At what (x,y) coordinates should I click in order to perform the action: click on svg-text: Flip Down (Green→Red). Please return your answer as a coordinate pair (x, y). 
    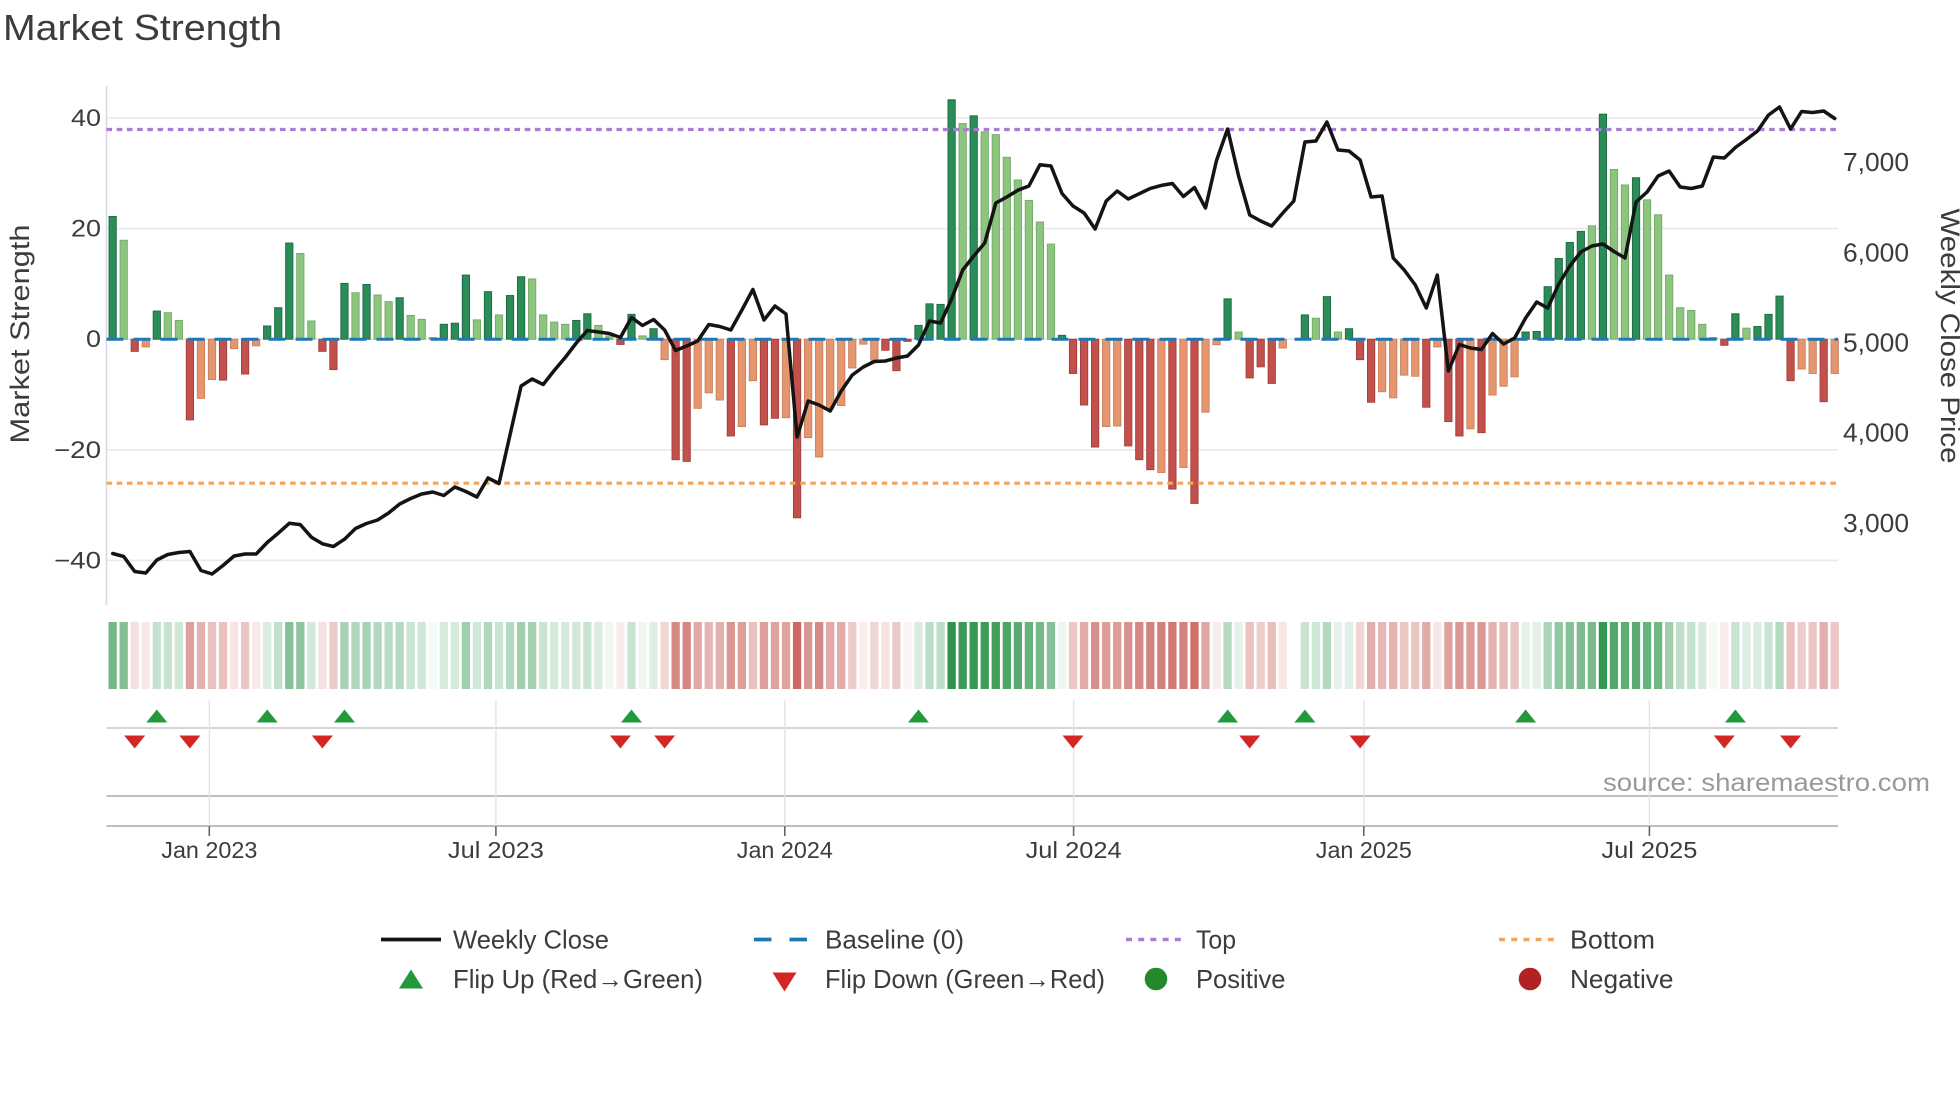
    Looking at the image, I should click on (965, 979).